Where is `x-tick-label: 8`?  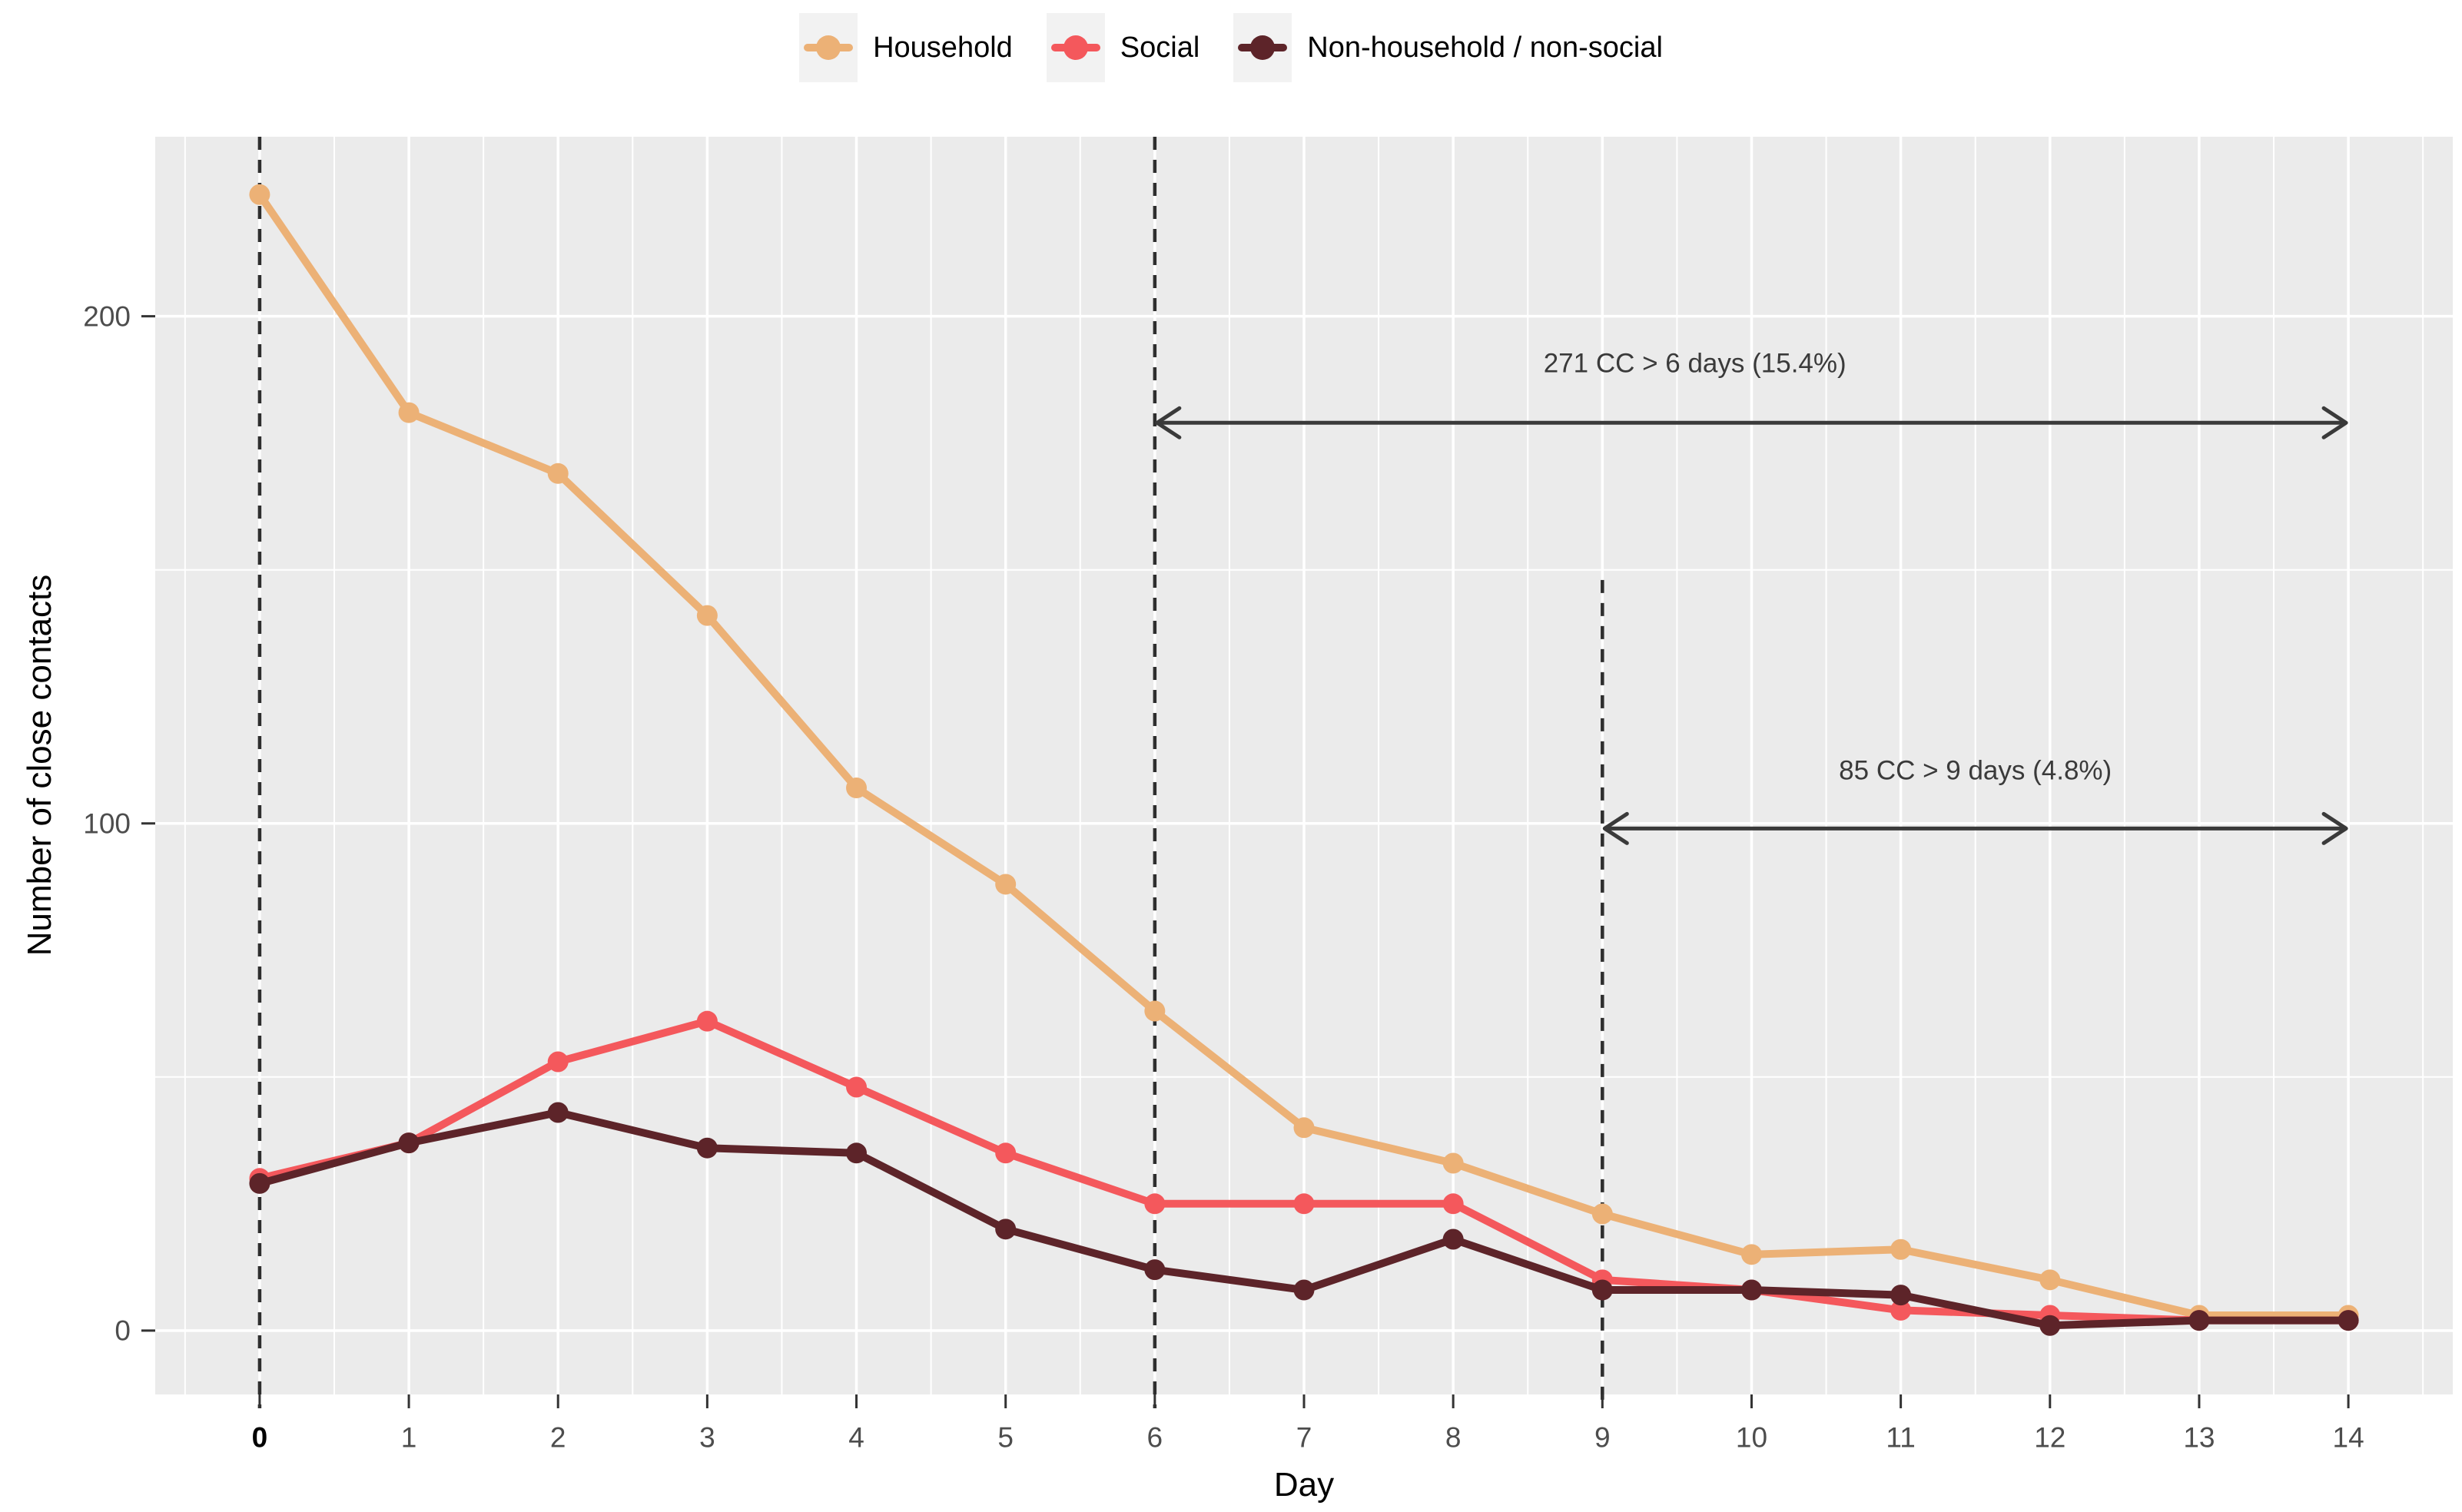 x-tick-label: 8 is located at coordinates (1453, 1437).